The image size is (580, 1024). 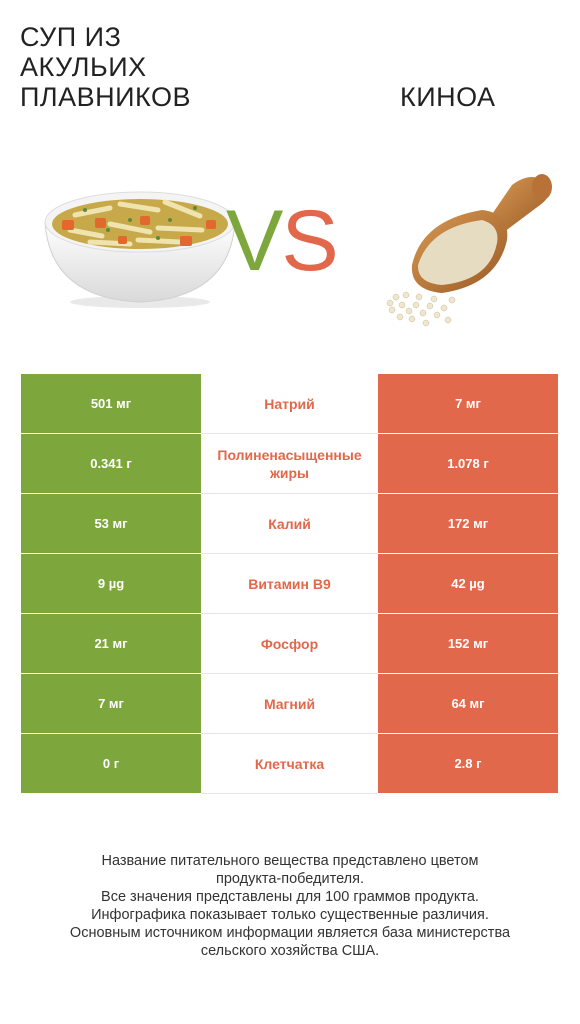 What do you see at coordinates (468, 584) in the screenshot?
I see `right-value: 42 µg` at bounding box center [468, 584].